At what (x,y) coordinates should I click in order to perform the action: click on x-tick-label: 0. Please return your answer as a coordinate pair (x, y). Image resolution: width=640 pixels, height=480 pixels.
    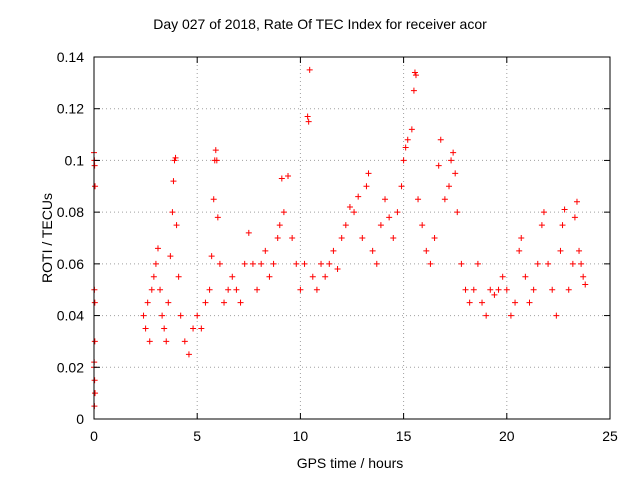
    Looking at the image, I should click on (94, 436).